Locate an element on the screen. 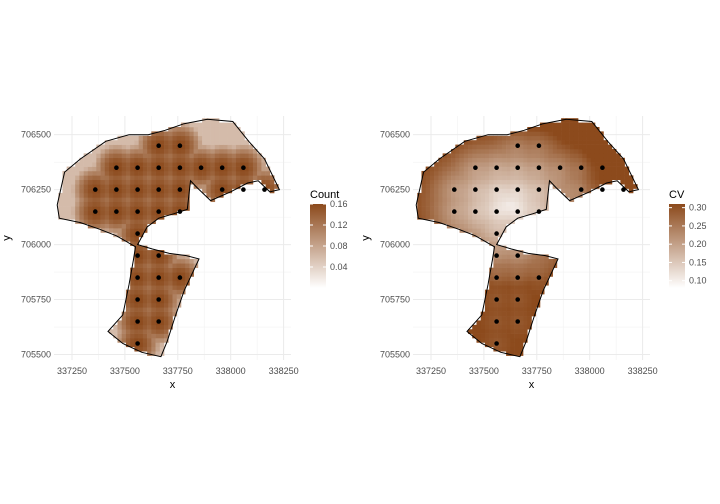 This screenshot has width=720, height=504. x-tick-label: 338250 is located at coordinates (643, 371).